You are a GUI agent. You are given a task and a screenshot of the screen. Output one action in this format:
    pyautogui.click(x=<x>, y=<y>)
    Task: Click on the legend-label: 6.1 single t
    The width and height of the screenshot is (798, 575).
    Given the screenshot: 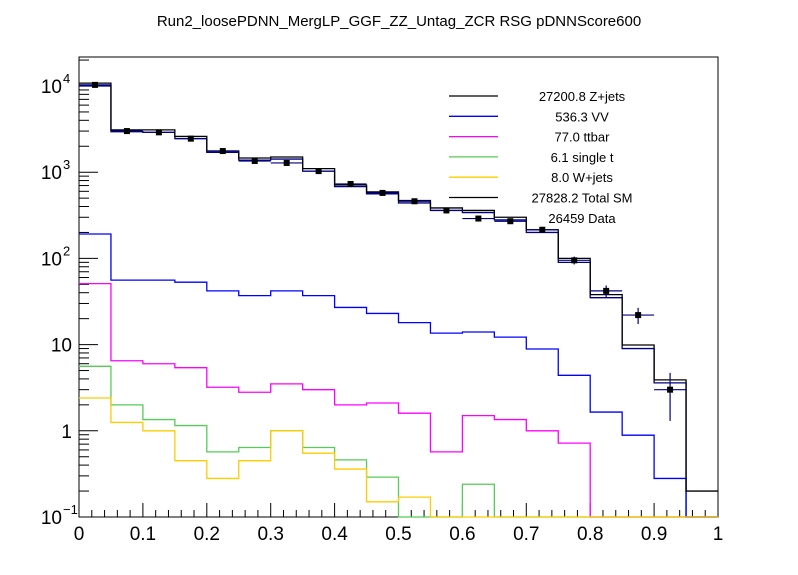 What is the action you would take?
    pyautogui.click(x=582, y=157)
    